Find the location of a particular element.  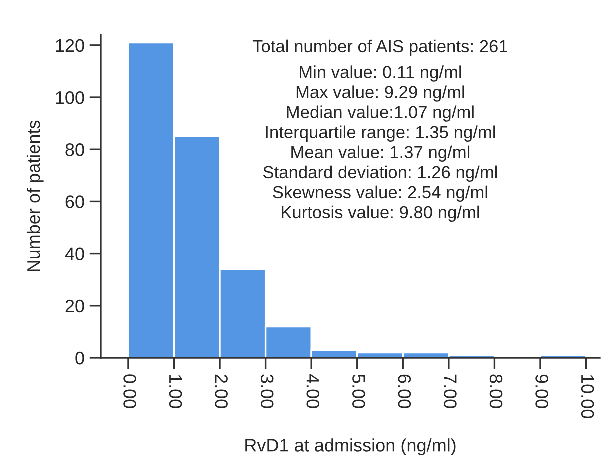

annotation: Kurtosis value: 9.80 ng/ml is located at coordinates (381, 214).